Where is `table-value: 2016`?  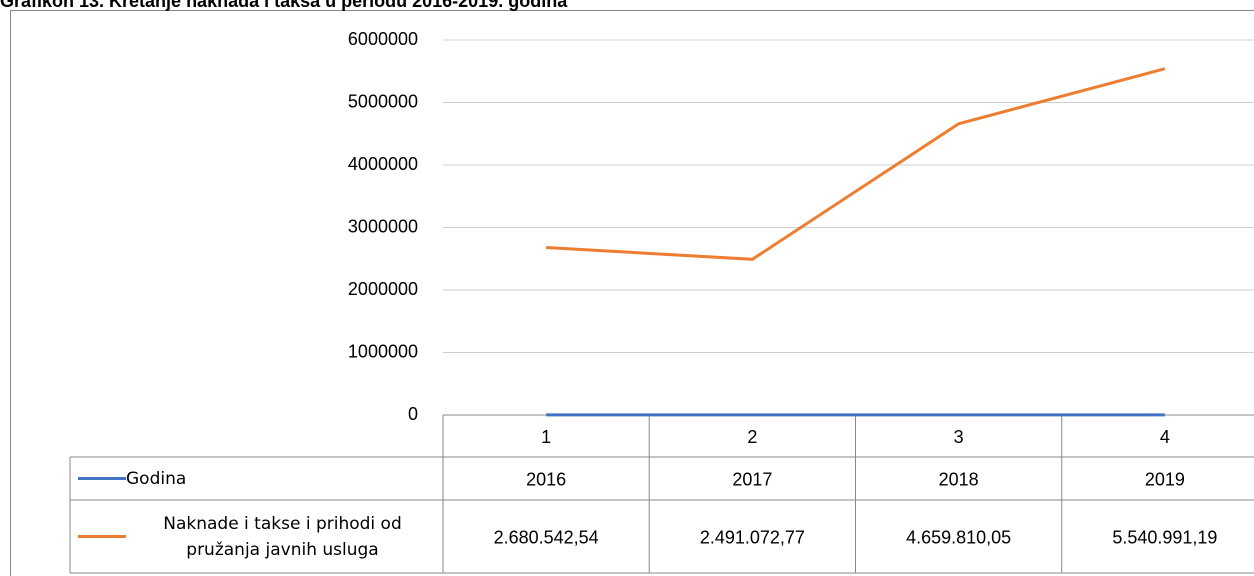 table-value: 2016 is located at coordinates (546, 479).